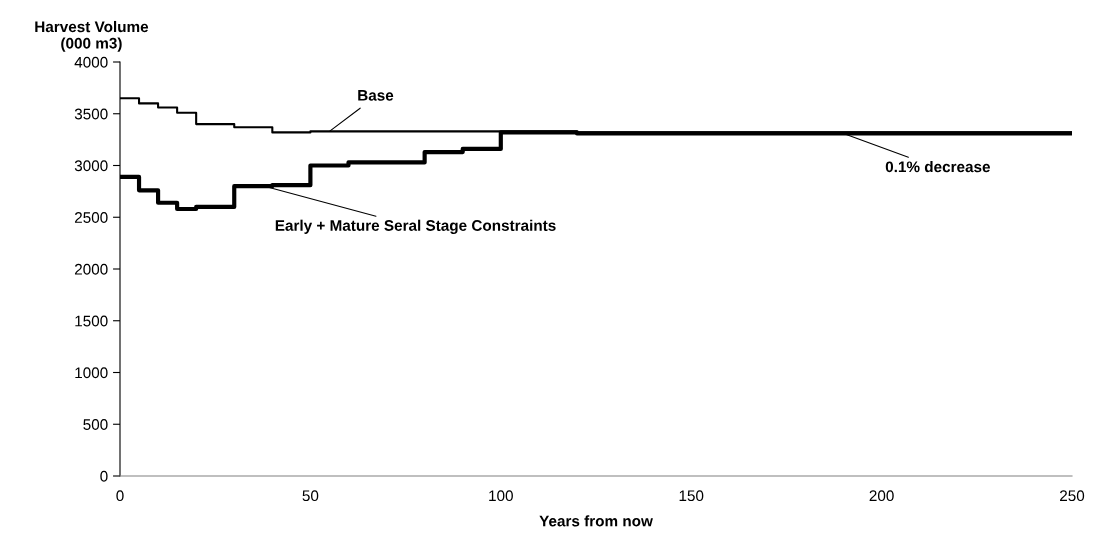 Image resolution: width=1099 pixels, height=546 pixels. Describe the element at coordinates (91, 217) in the screenshot. I see `y-tick-label: 2500` at that location.